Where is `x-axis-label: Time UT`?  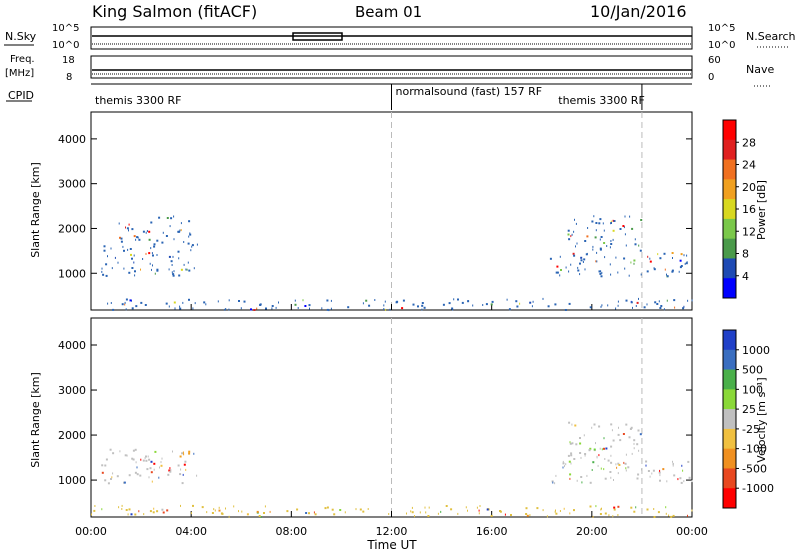 x-axis-label: Time UT is located at coordinates (391, 545).